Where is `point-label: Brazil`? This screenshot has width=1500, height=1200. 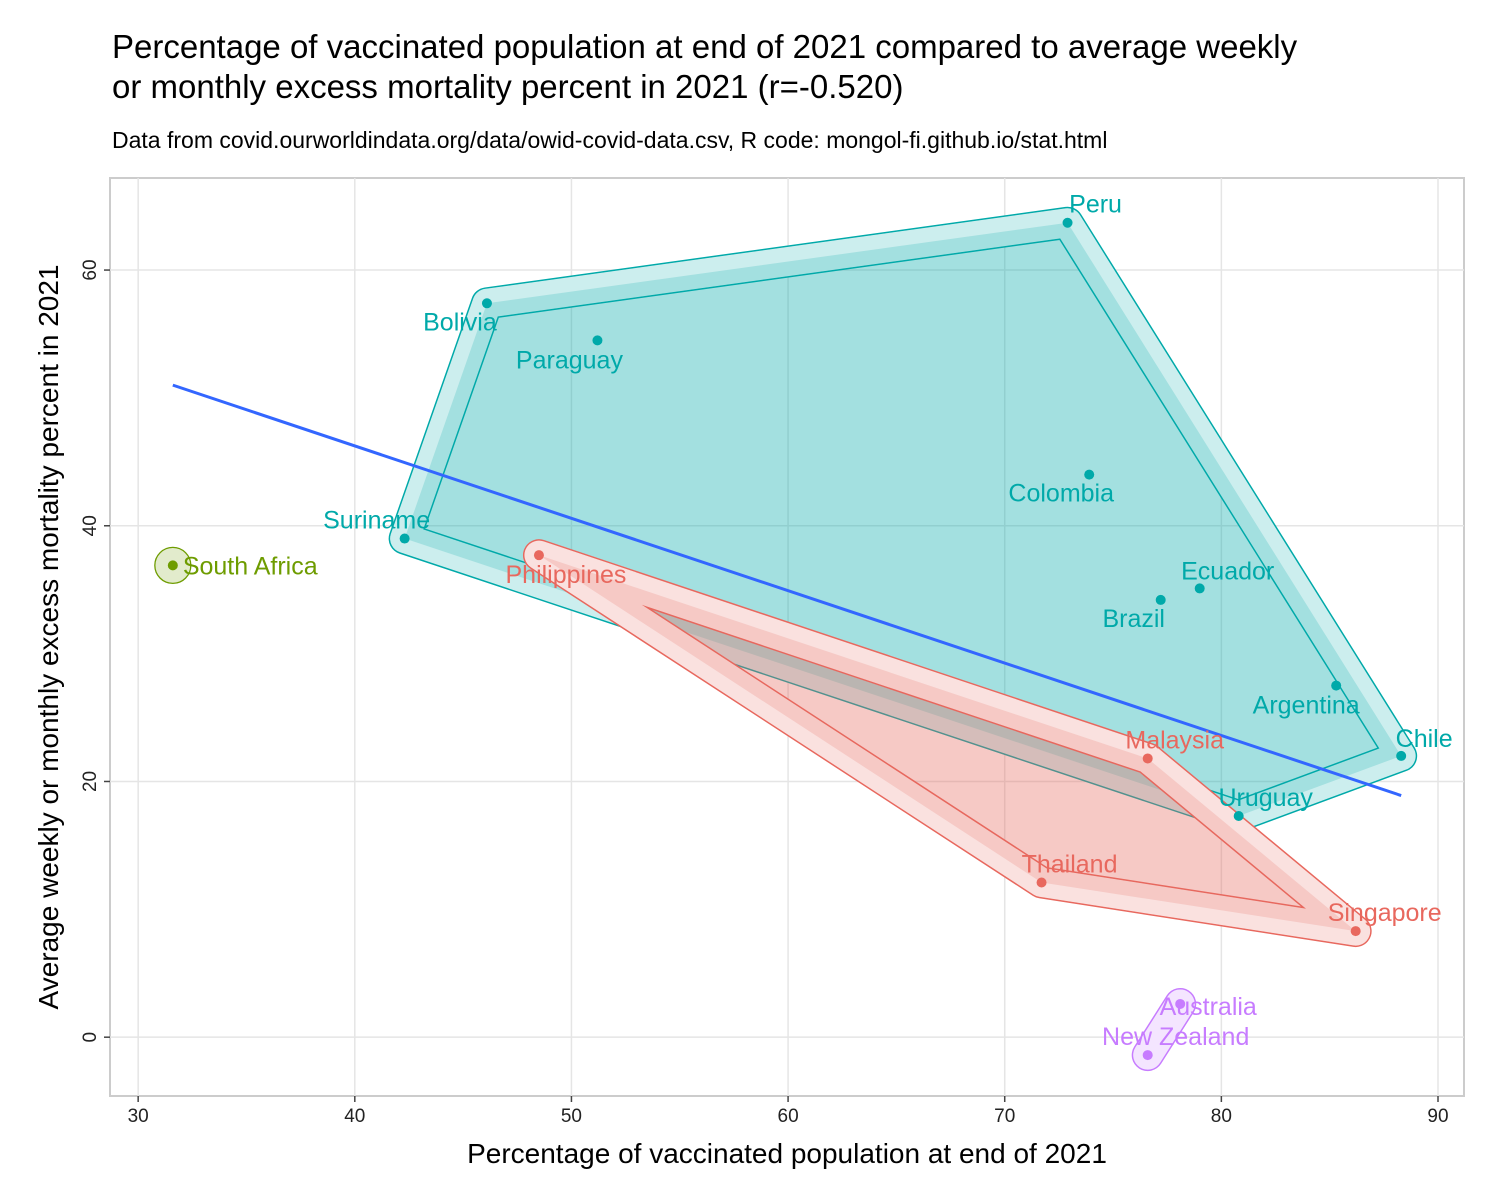 point-label: Brazil is located at coordinates (1133, 619).